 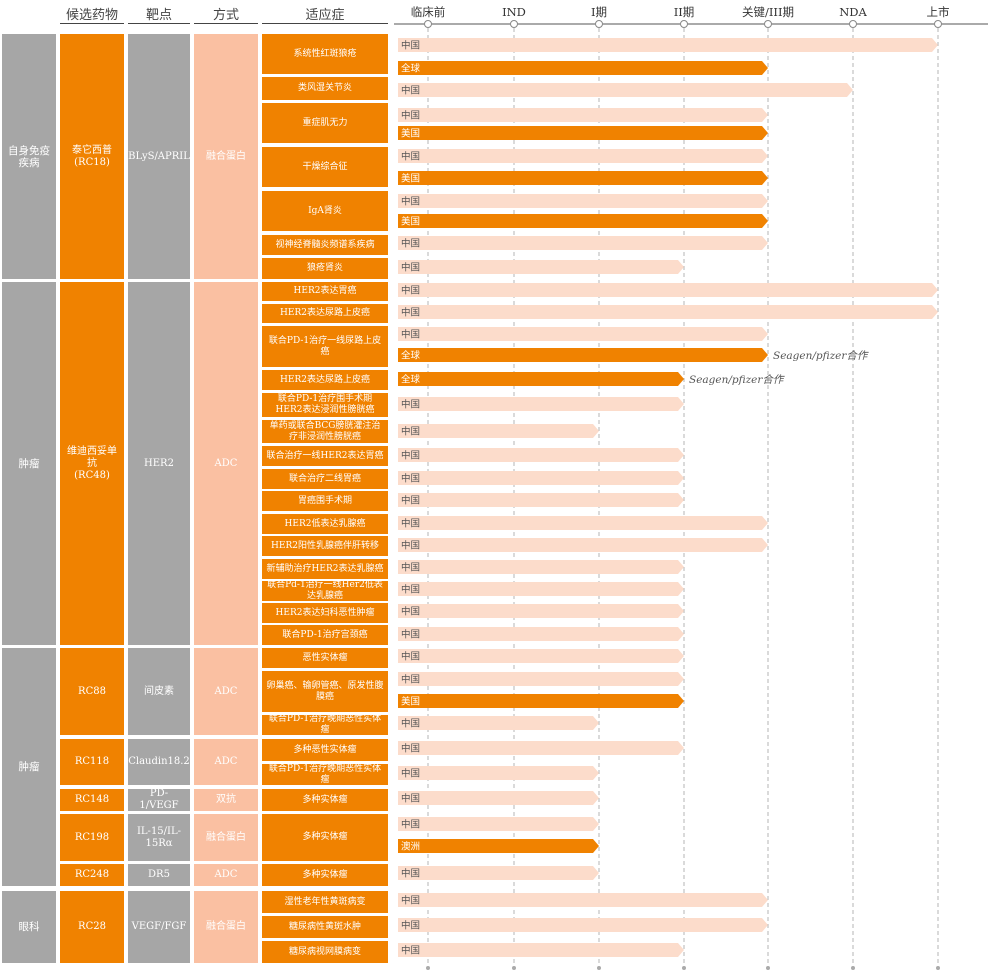 I want to click on header-indication: 适应症, so click(x=325, y=14).